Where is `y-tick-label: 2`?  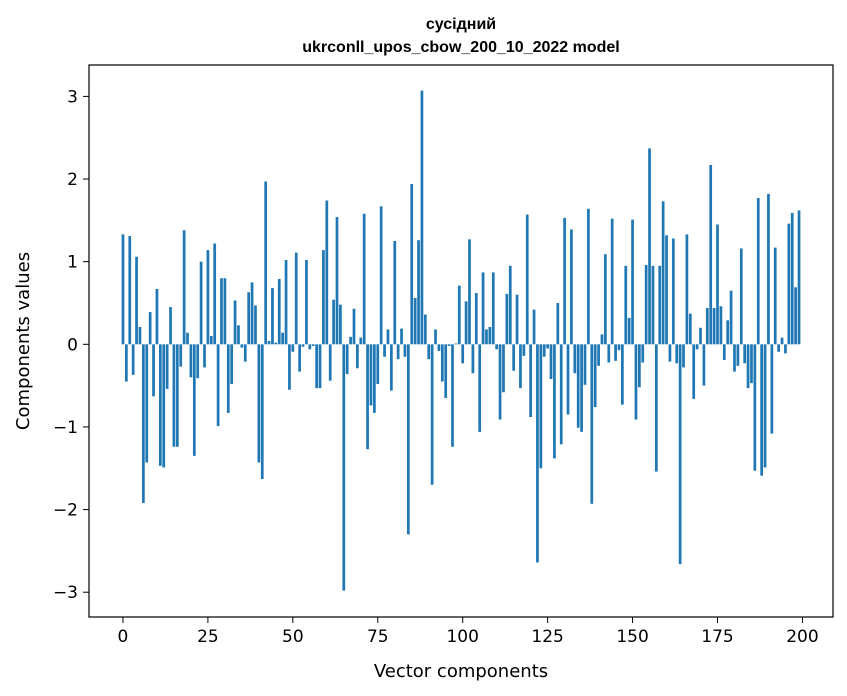 y-tick-label: 2 is located at coordinates (72, 180).